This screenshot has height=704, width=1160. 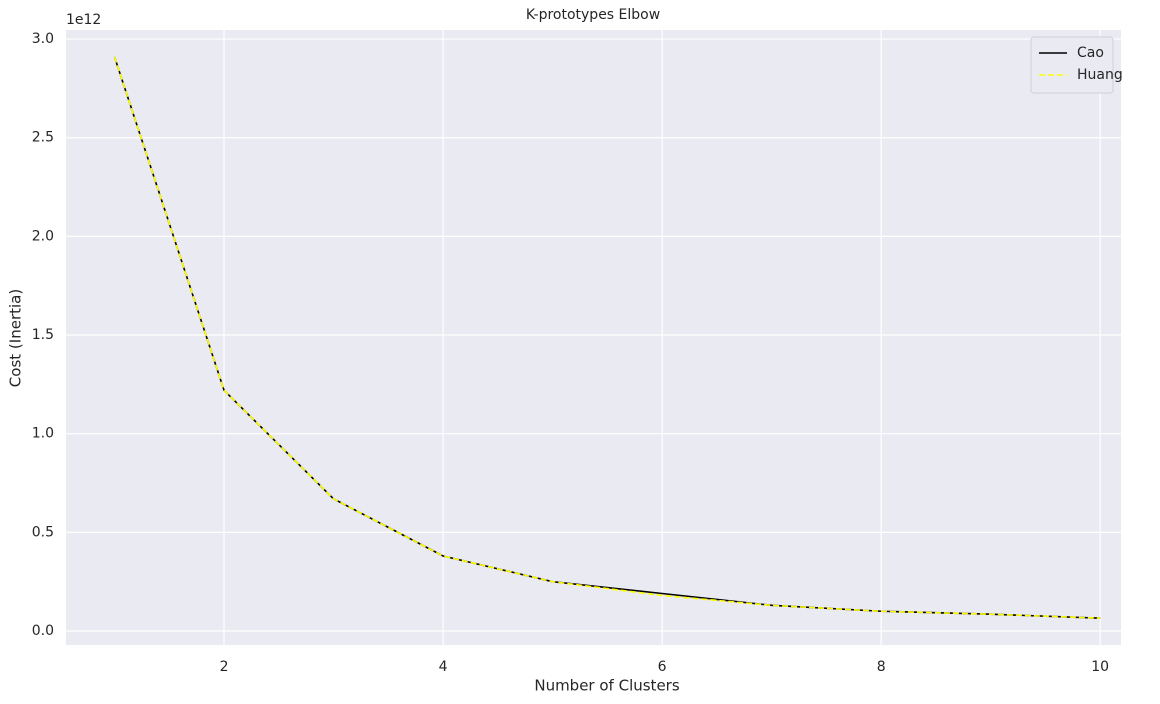 I want to click on y-offset-text: 1e12, so click(x=83, y=20).